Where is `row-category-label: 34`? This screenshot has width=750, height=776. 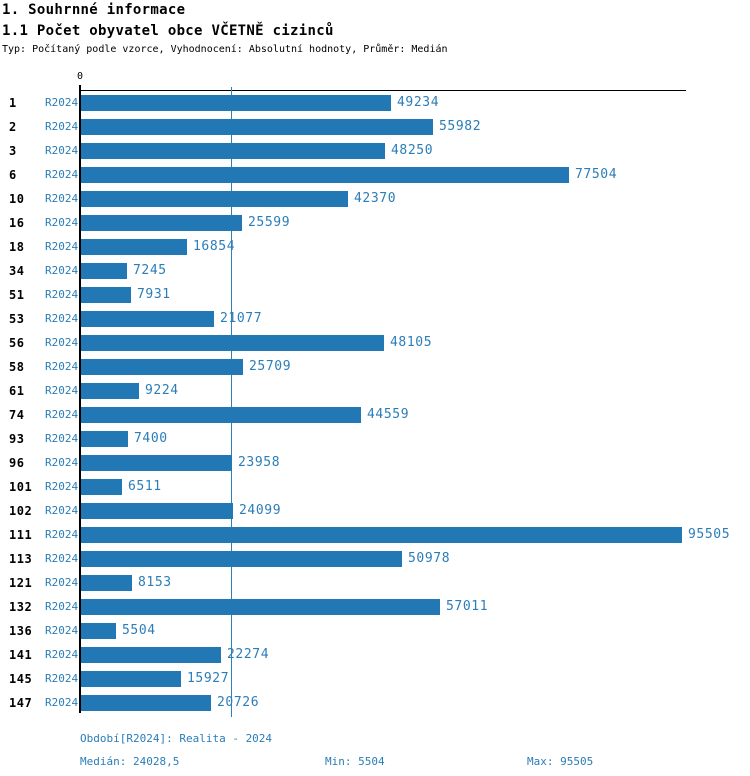 row-category-label: 34 is located at coordinates (17, 271).